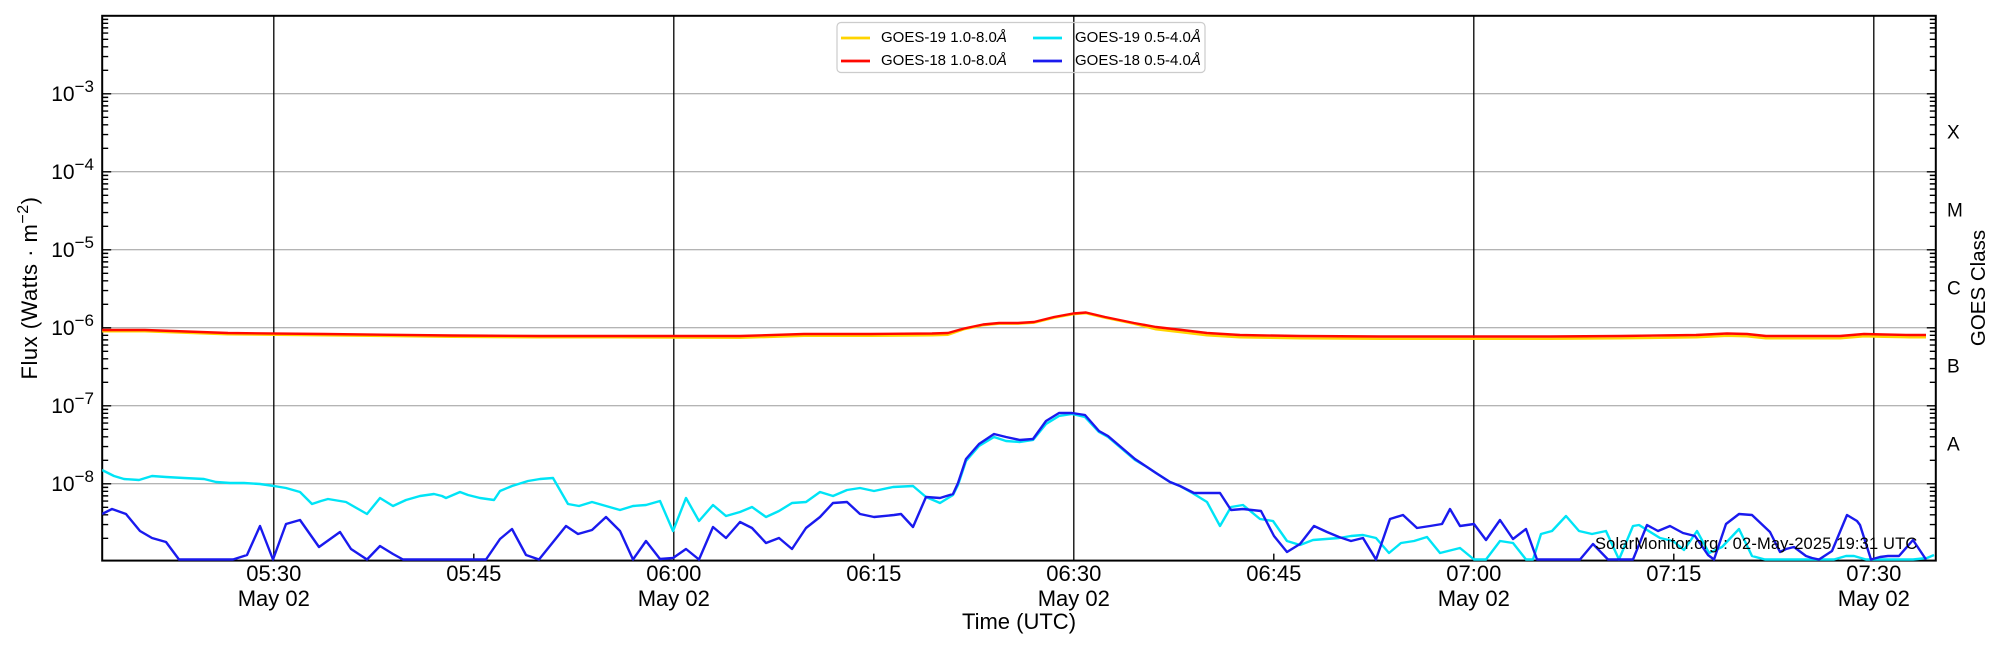 This screenshot has height=650, width=2000. What do you see at coordinates (1756, 544) in the screenshot?
I see `svg-text:SolarMonitor.org : 02-May-2025: SolarMonitor.org : 02-May-2025 19:31 UTC` at bounding box center [1756, 544].